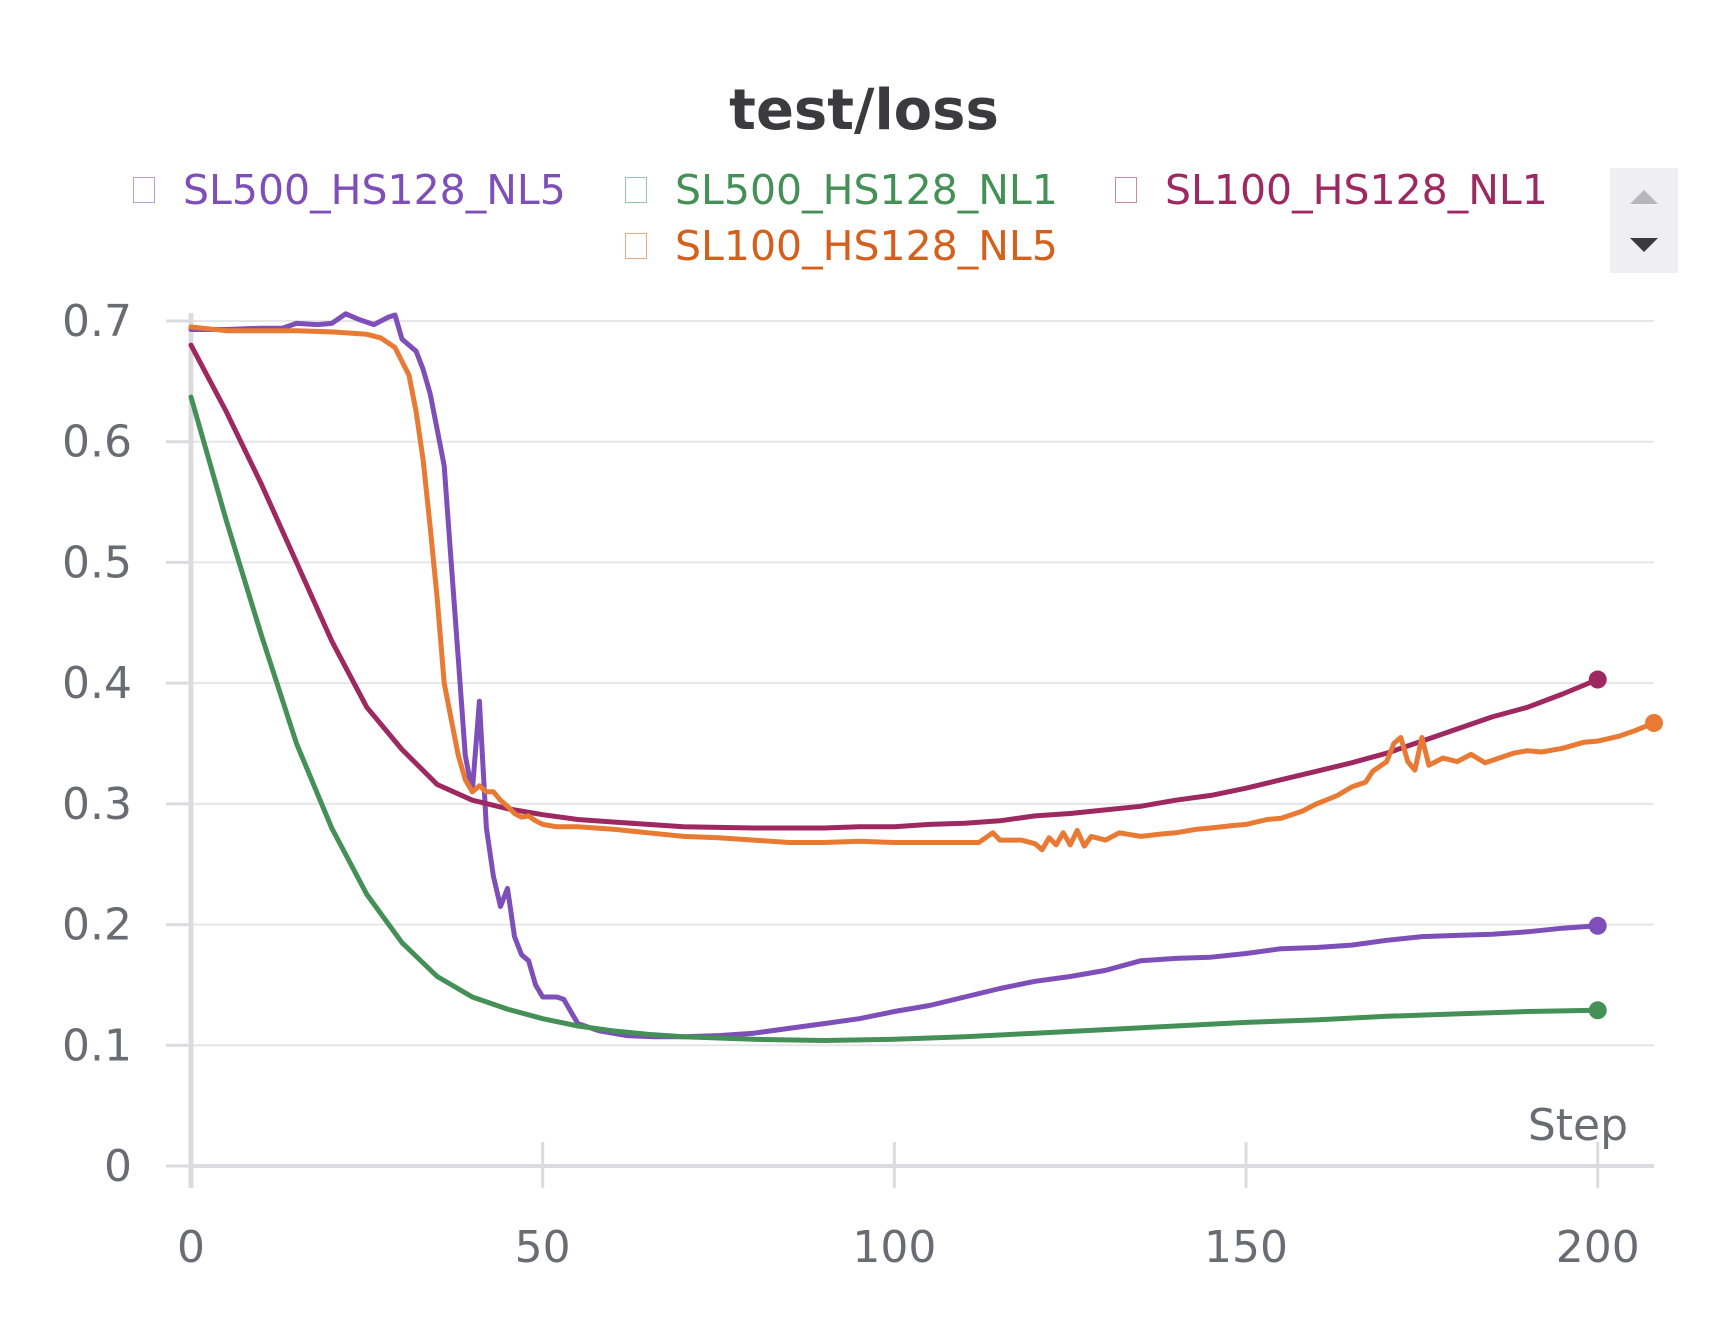  I want to click on scroll-down-icon, so click(1644, 245).